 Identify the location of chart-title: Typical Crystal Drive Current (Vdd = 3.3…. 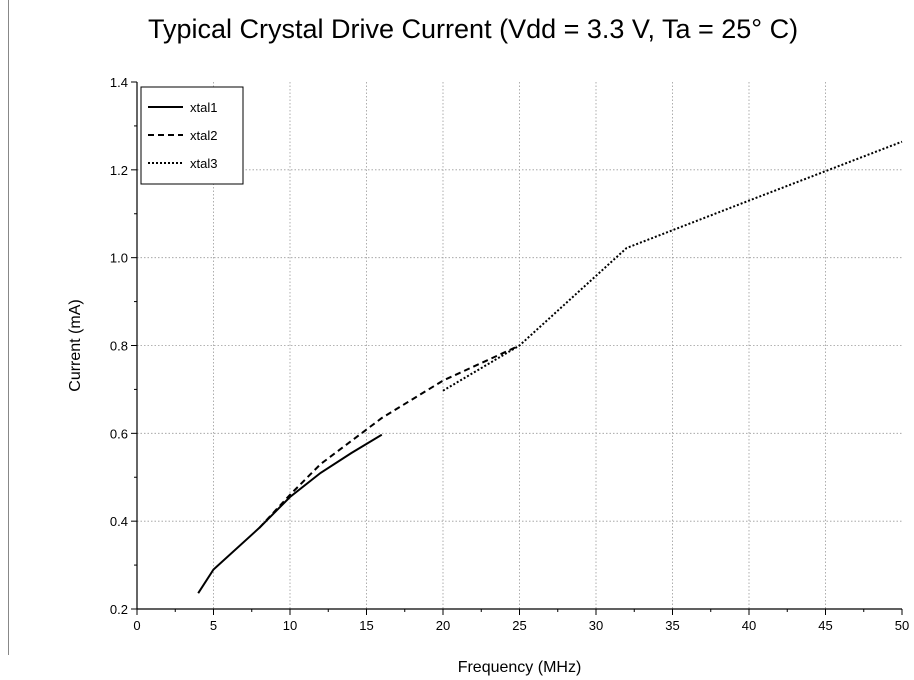
(473, 29).